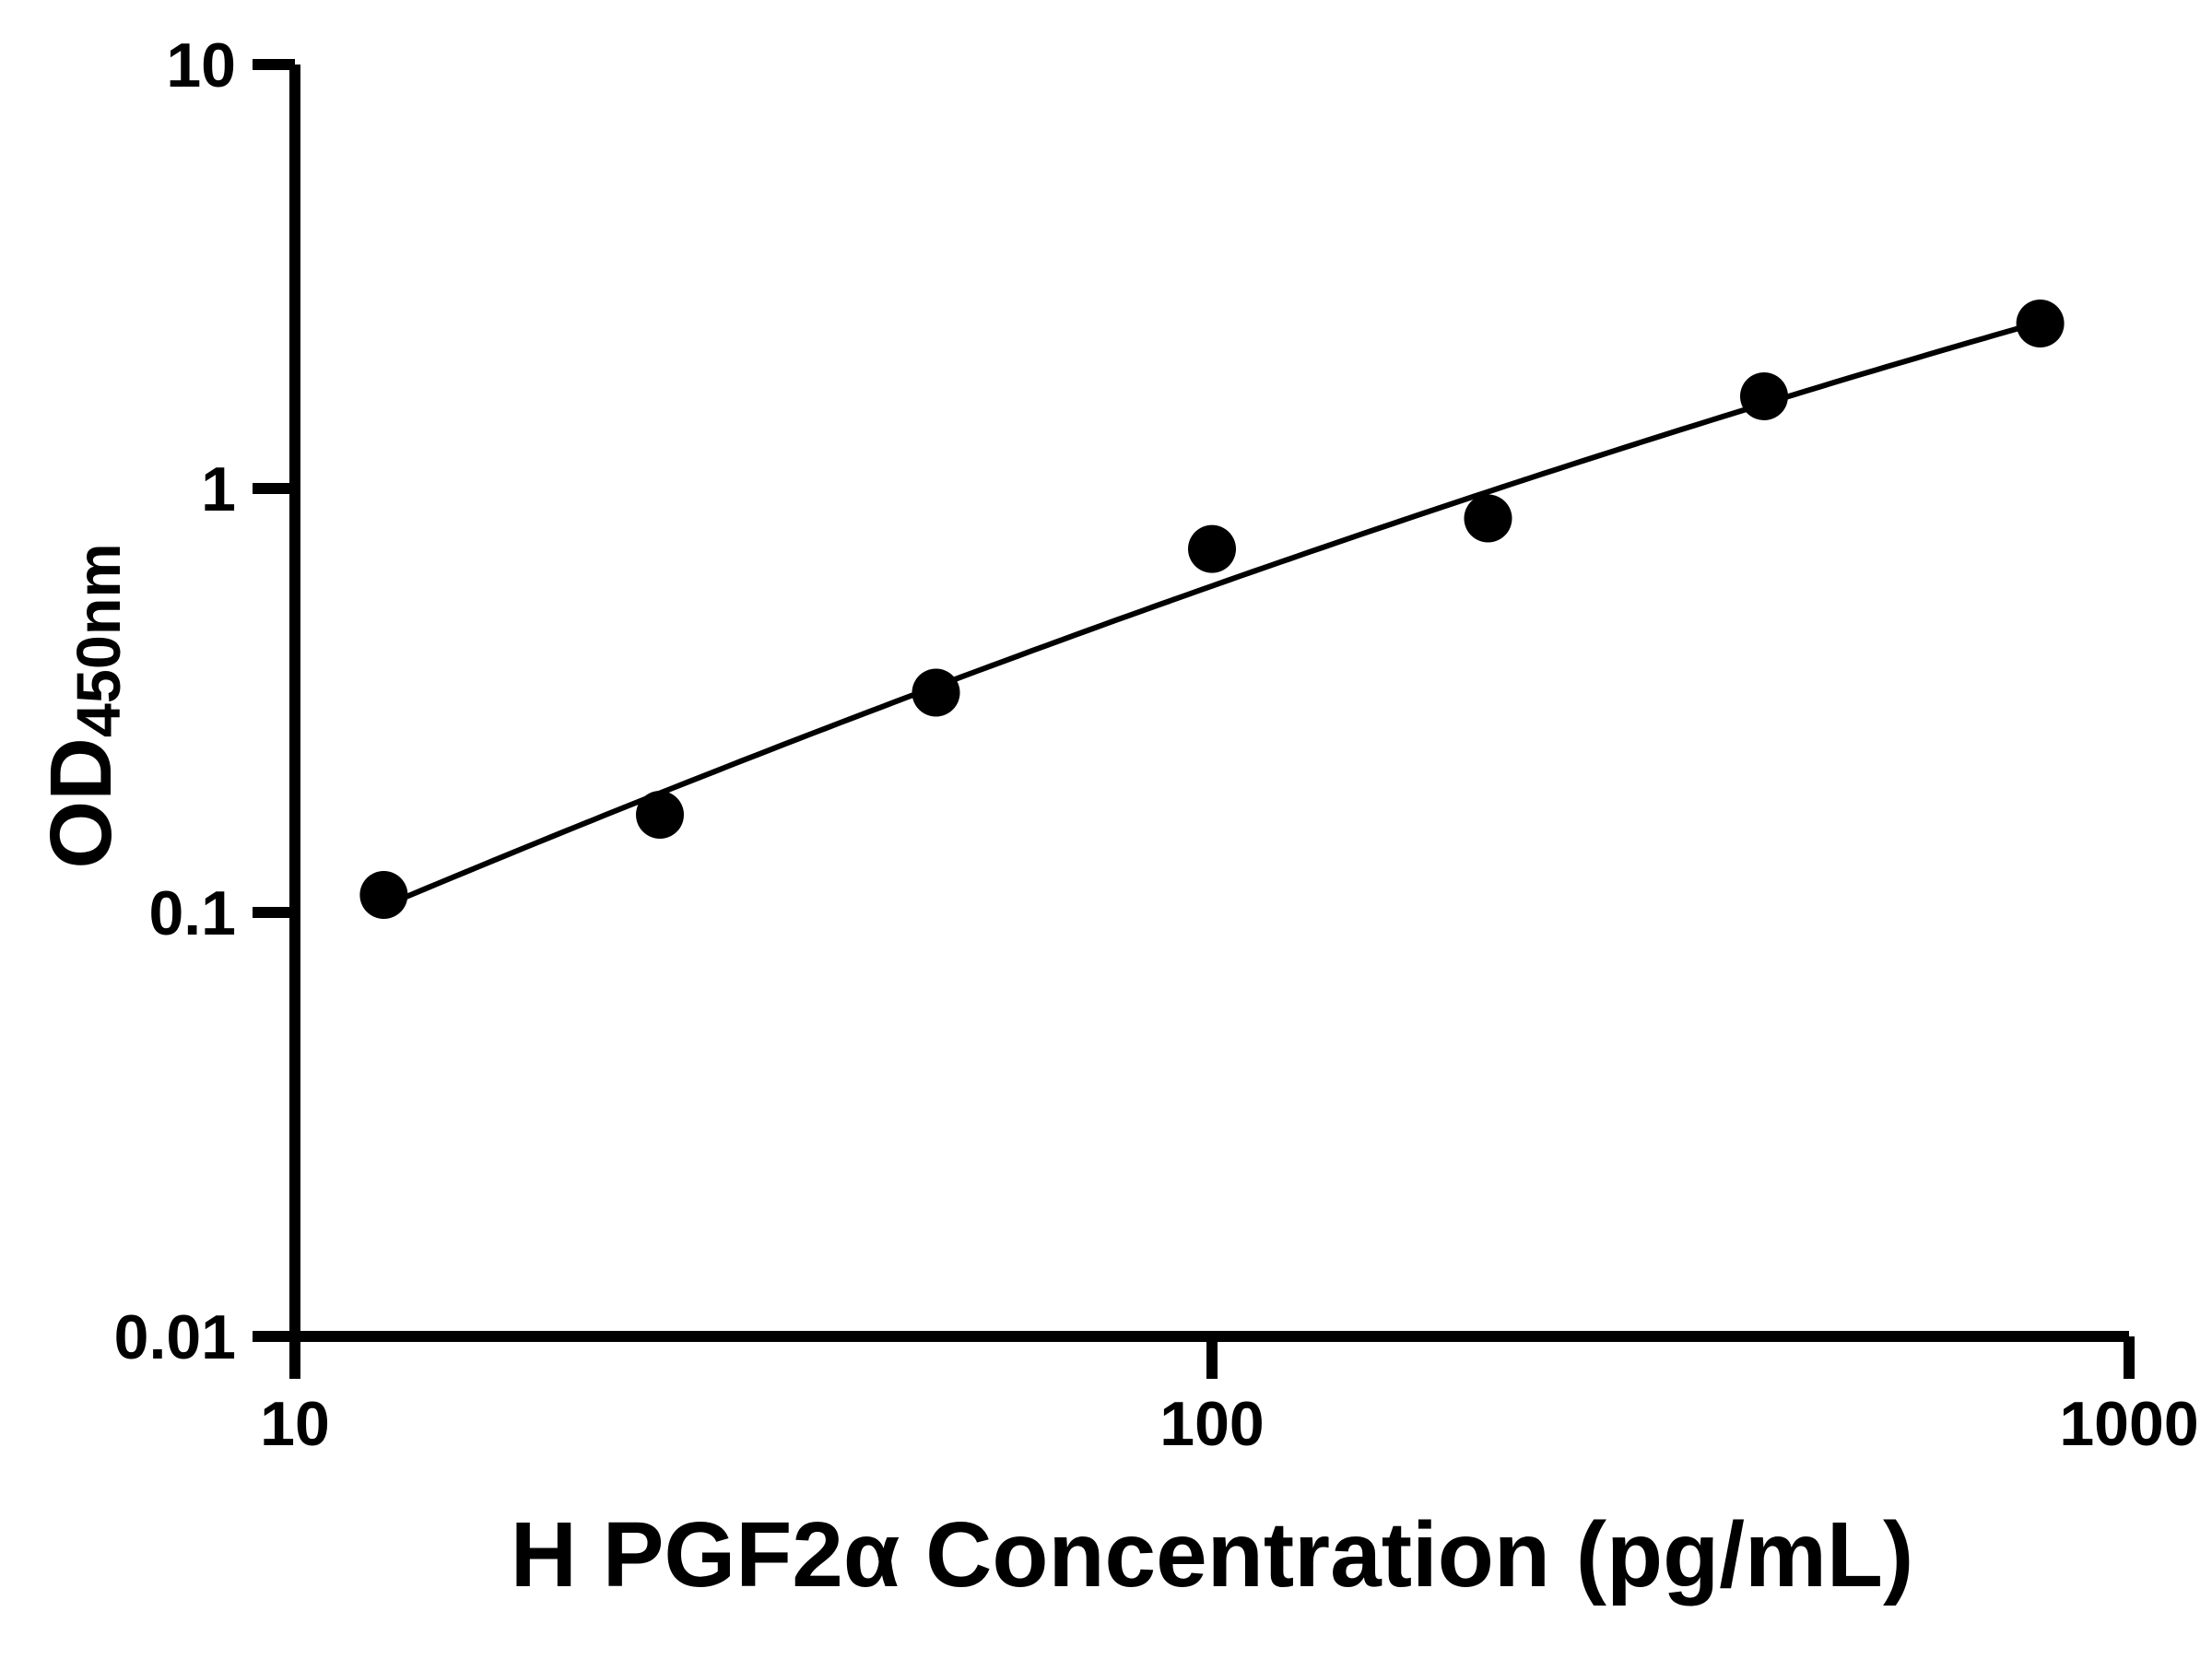  Describe the element at coordinates (99, 640) in the screenshot. I see `y-axis-title-subscript: 450nm` at that location.